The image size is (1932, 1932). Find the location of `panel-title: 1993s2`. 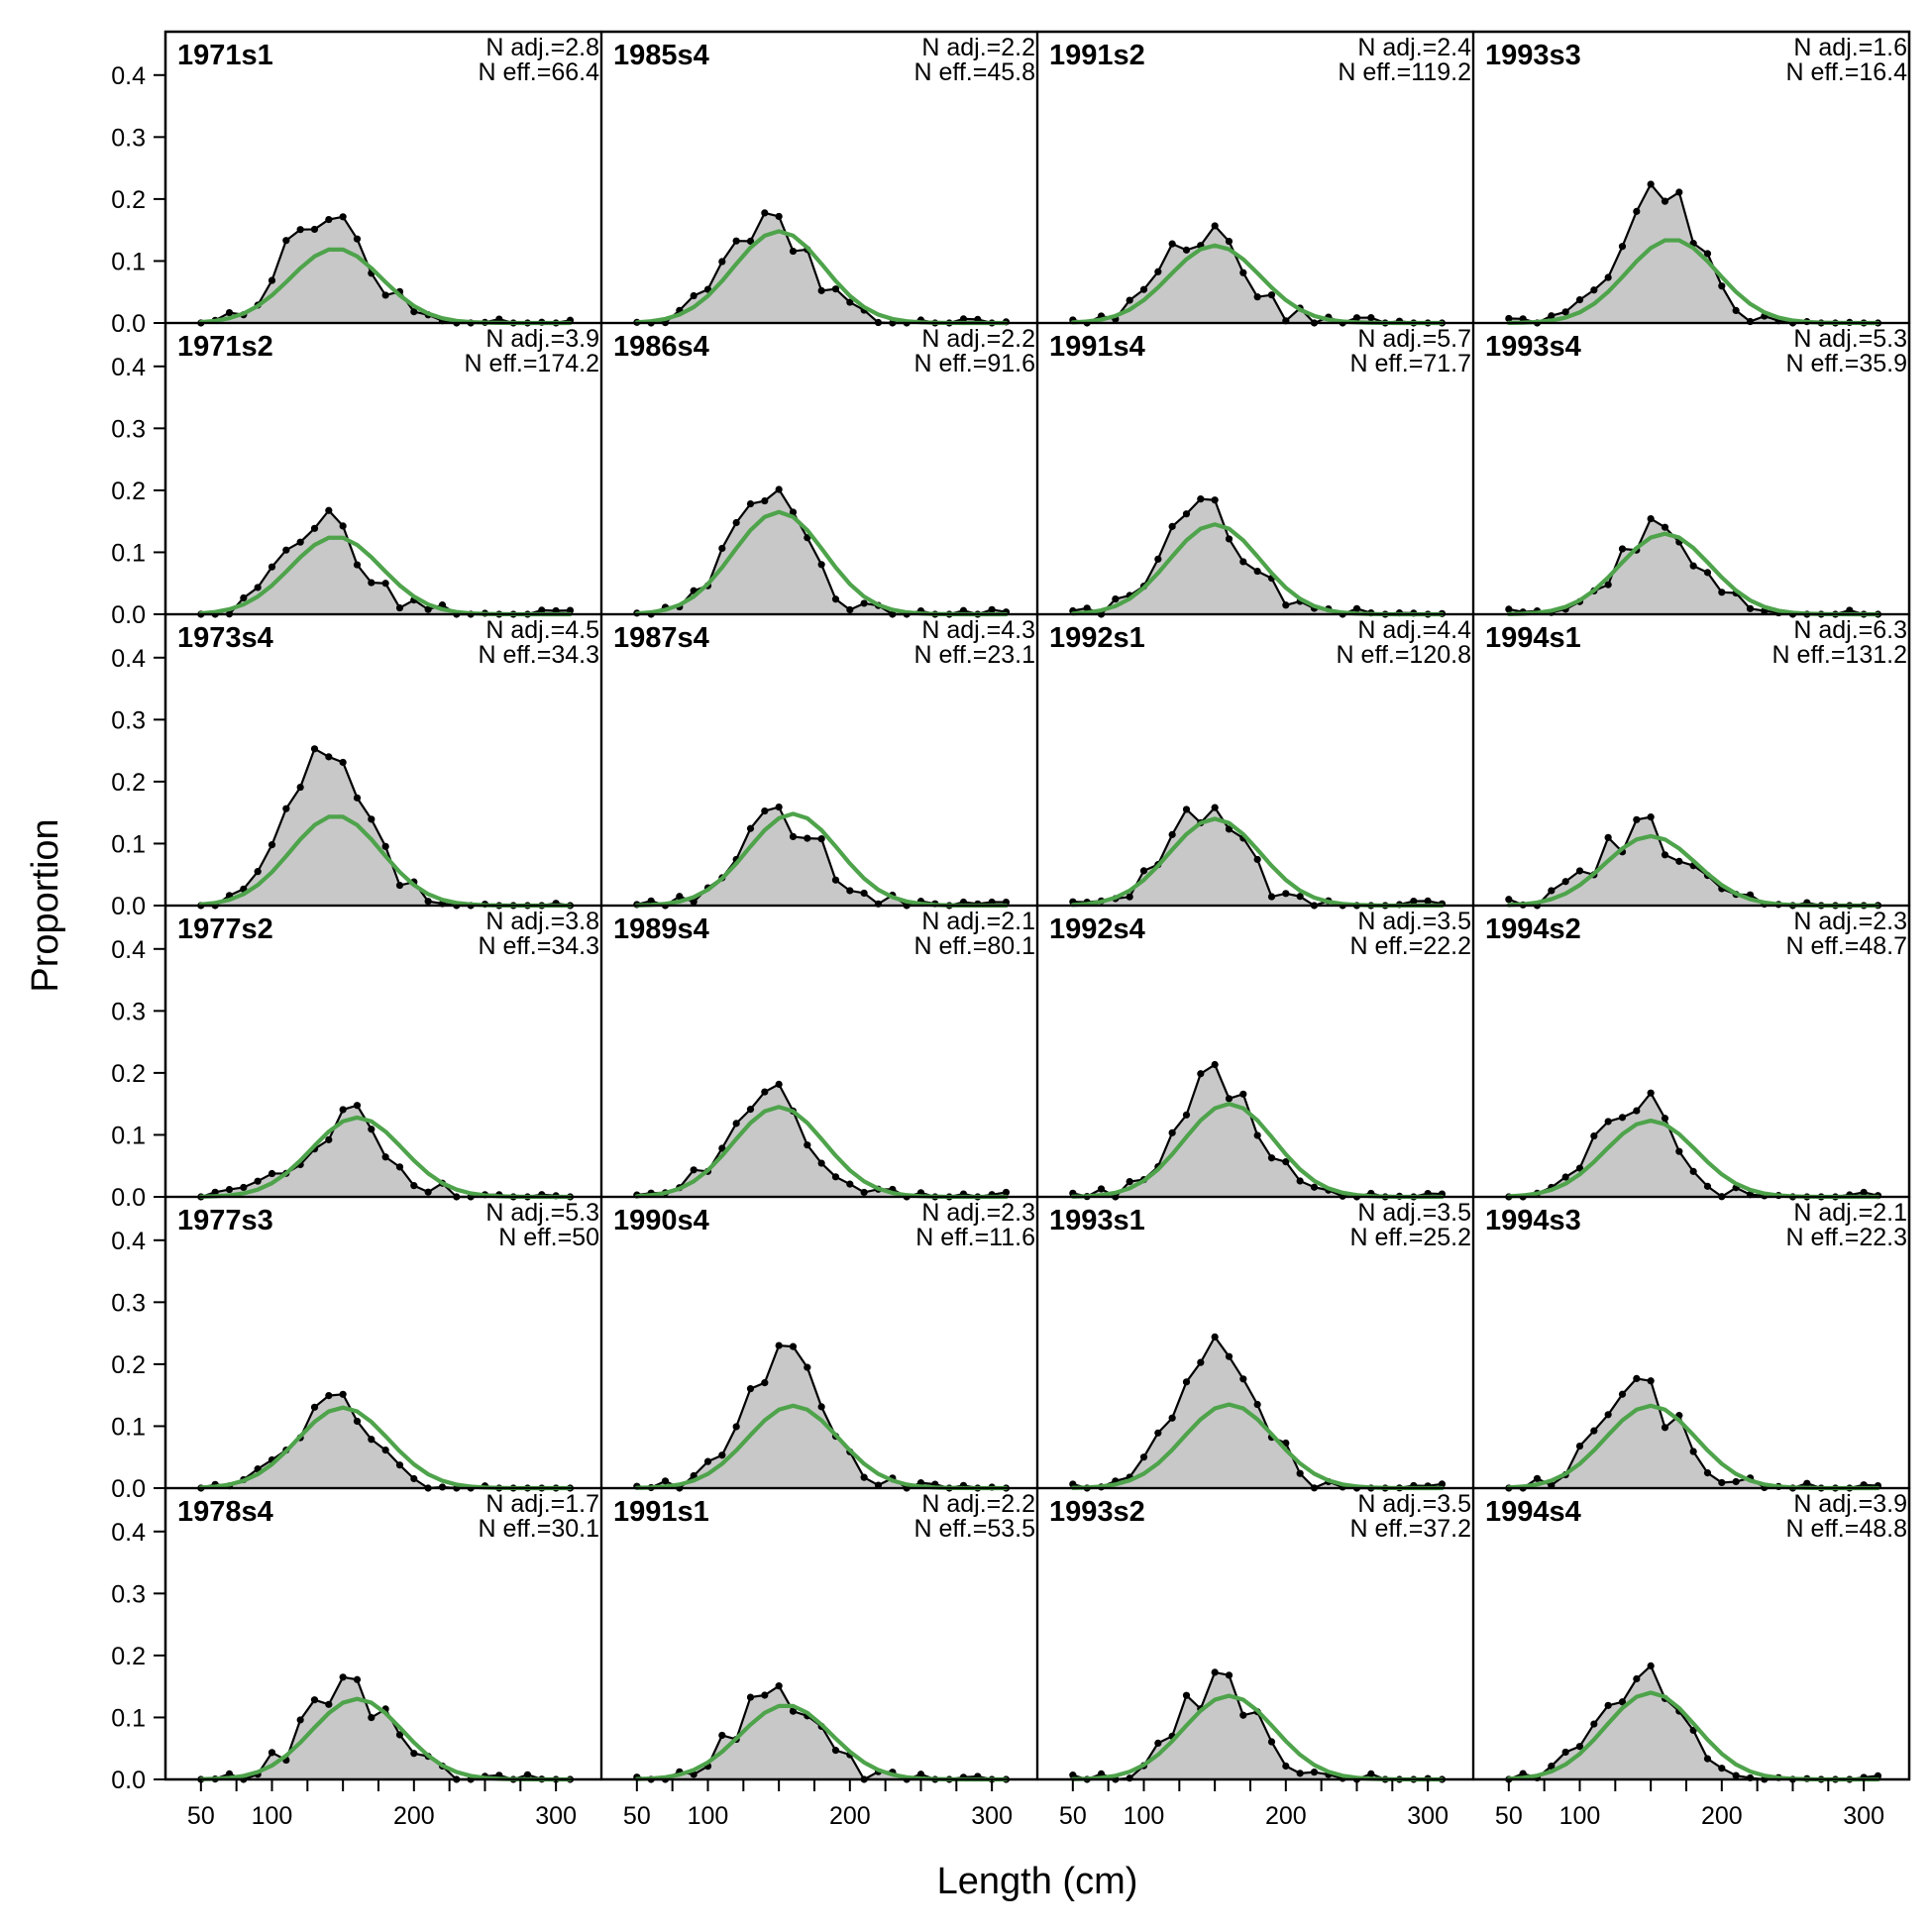

panel-title: 1993s2 is located at coordinates (1097, 1512).